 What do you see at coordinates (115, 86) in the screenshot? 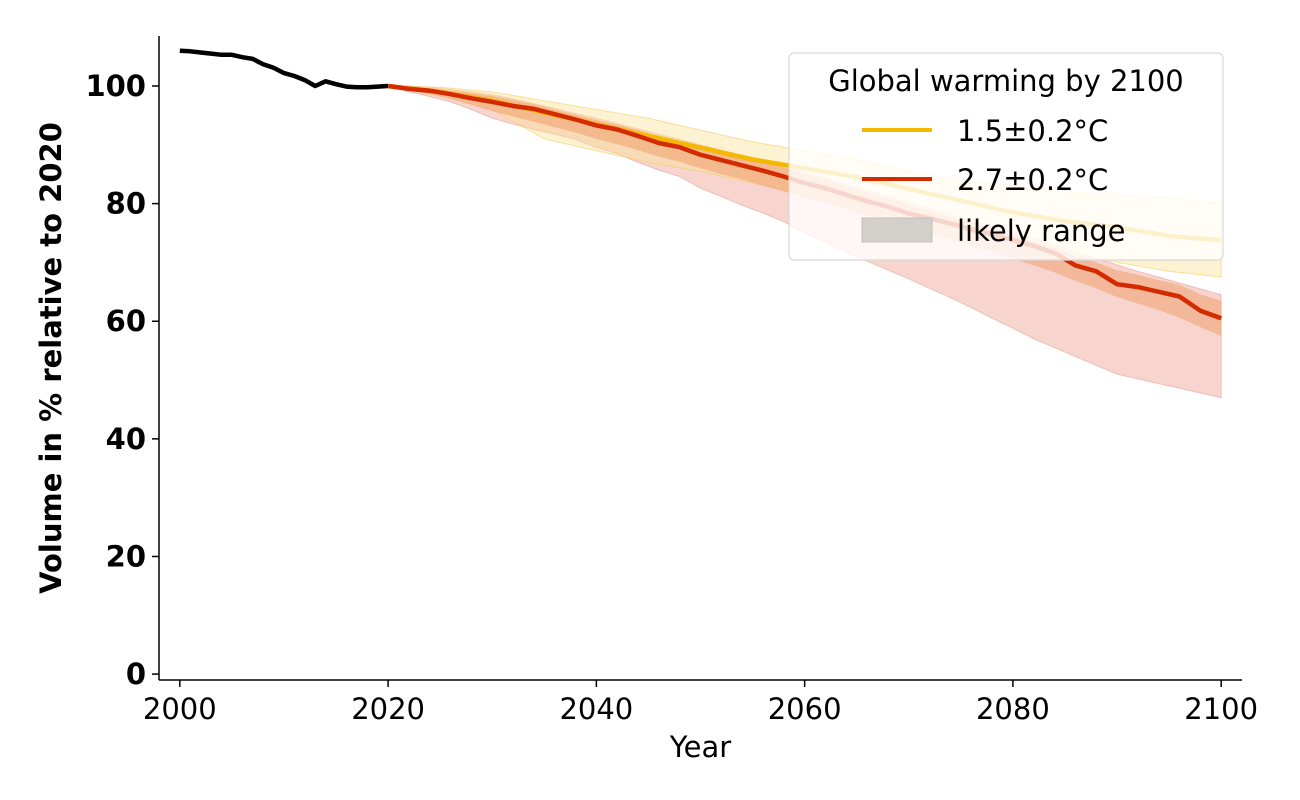
I see `y-tick-label: 100` at bounding box center [115, 86].